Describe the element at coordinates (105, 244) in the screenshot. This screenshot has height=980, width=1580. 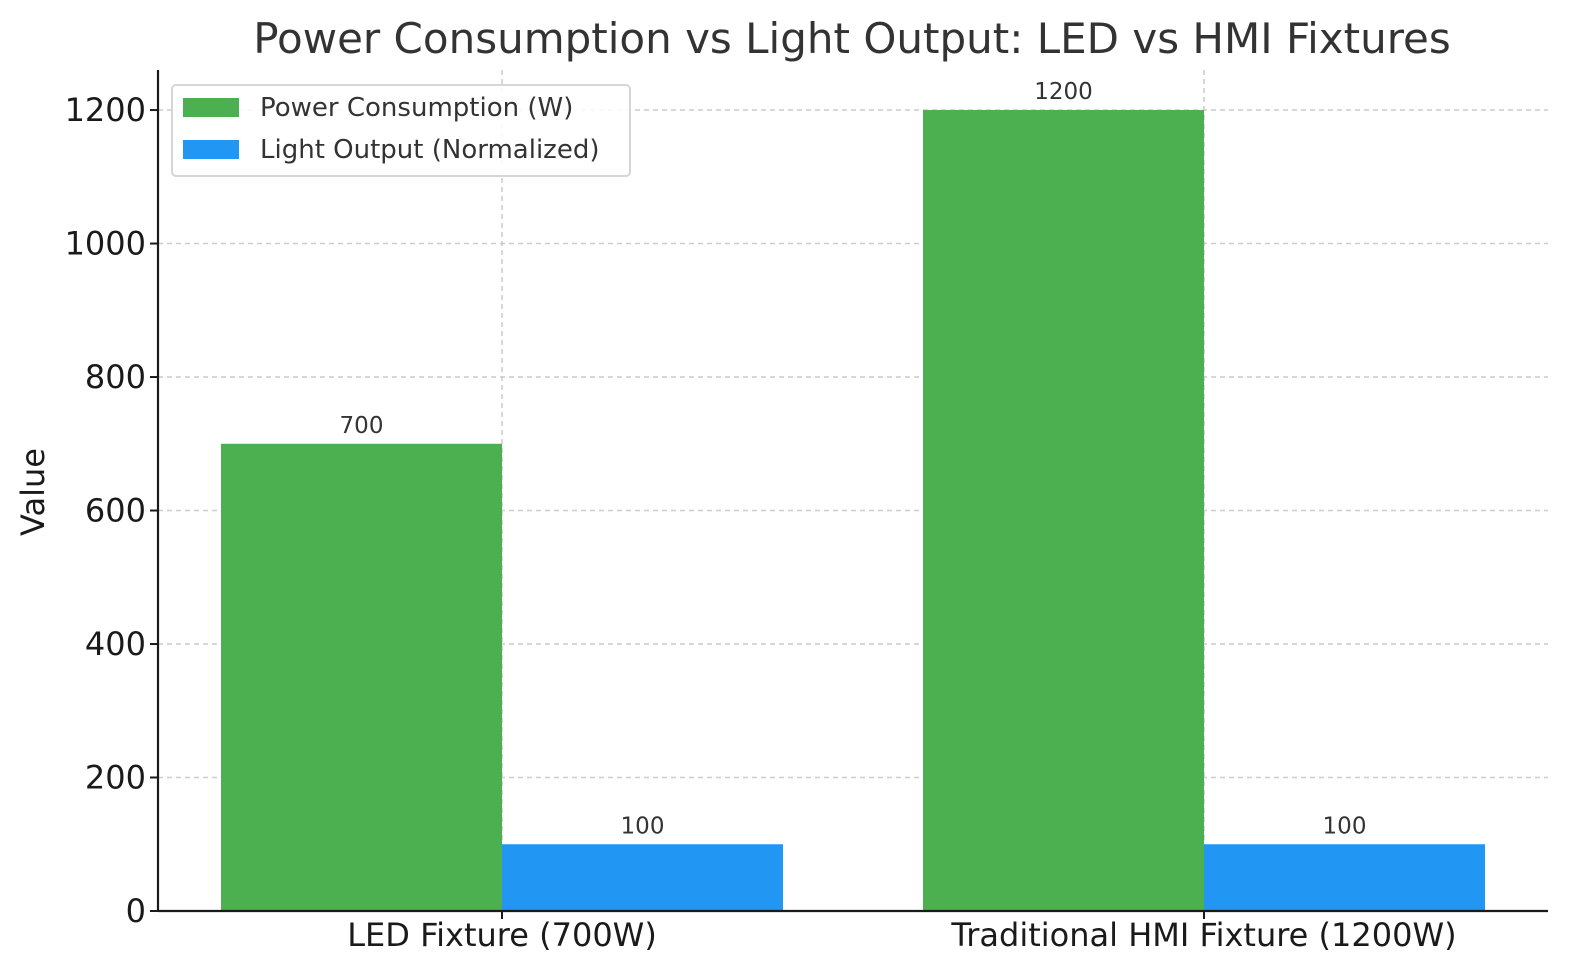
I see `y-tick-label: 1000` at that location.